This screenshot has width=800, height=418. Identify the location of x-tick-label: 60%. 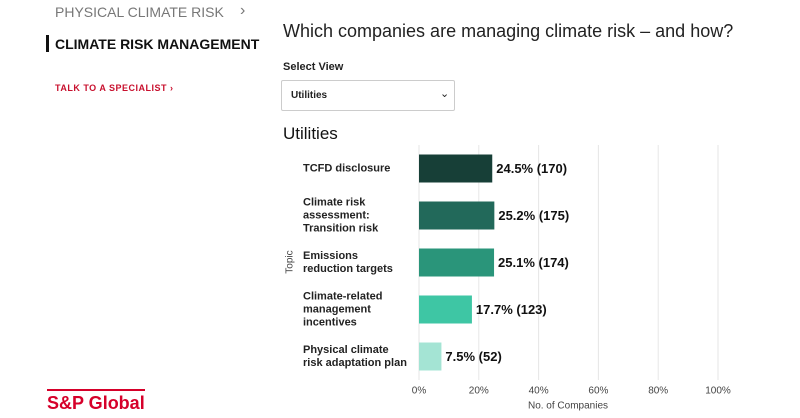
(598, 391).